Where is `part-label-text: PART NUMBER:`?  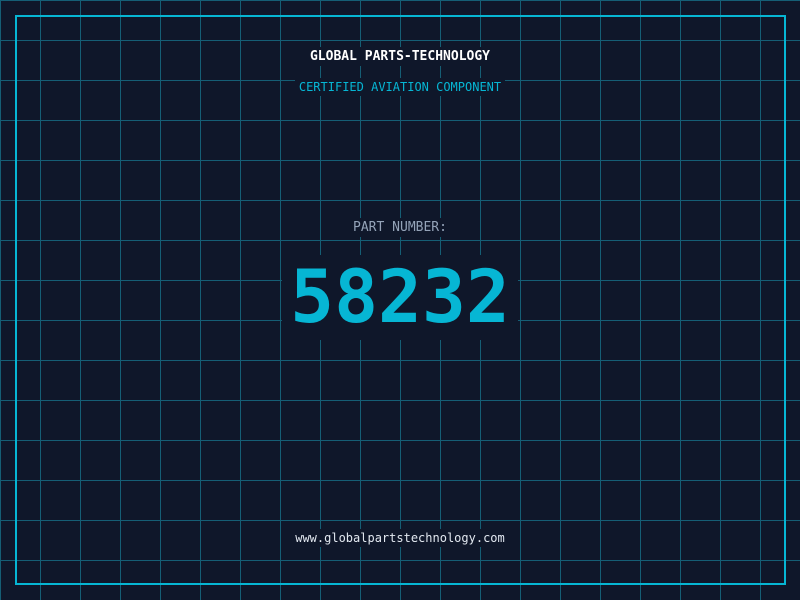
part-label-text: PART NUMBER: is located at coordinates (400, 227).